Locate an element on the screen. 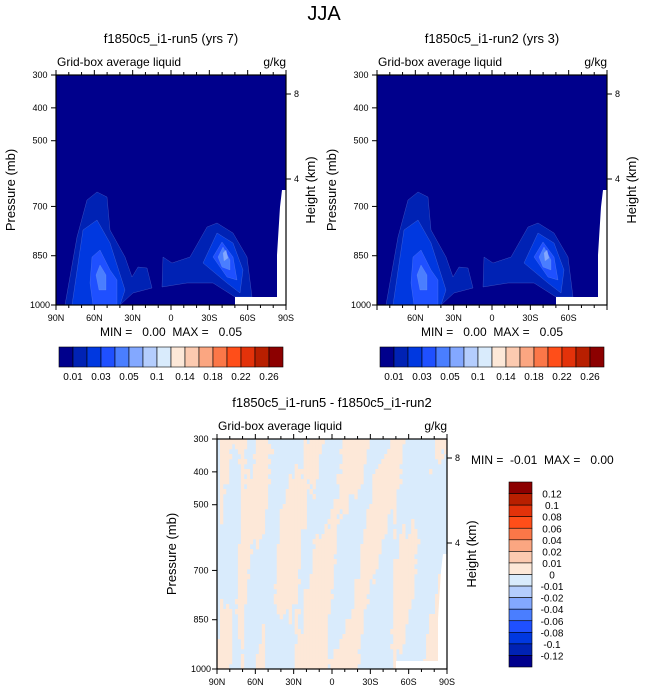 This screenshot has height=694, width=648. colorbar-label: 0.01 is located at coordinates (394, 377).